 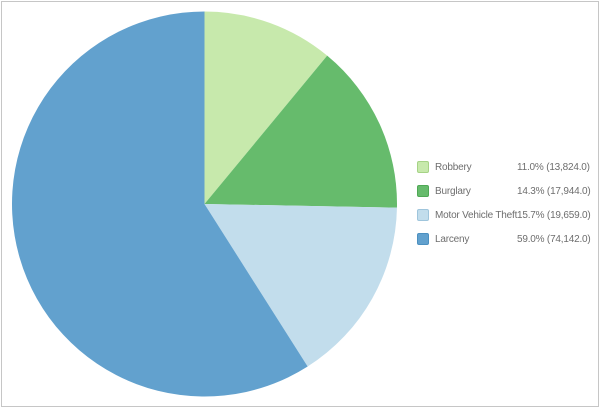 What do you see at coordinates (300, 285) in the screenshot?
I see `pie-slice-motor-vehicle-theft` at bounding box center [300, 285].